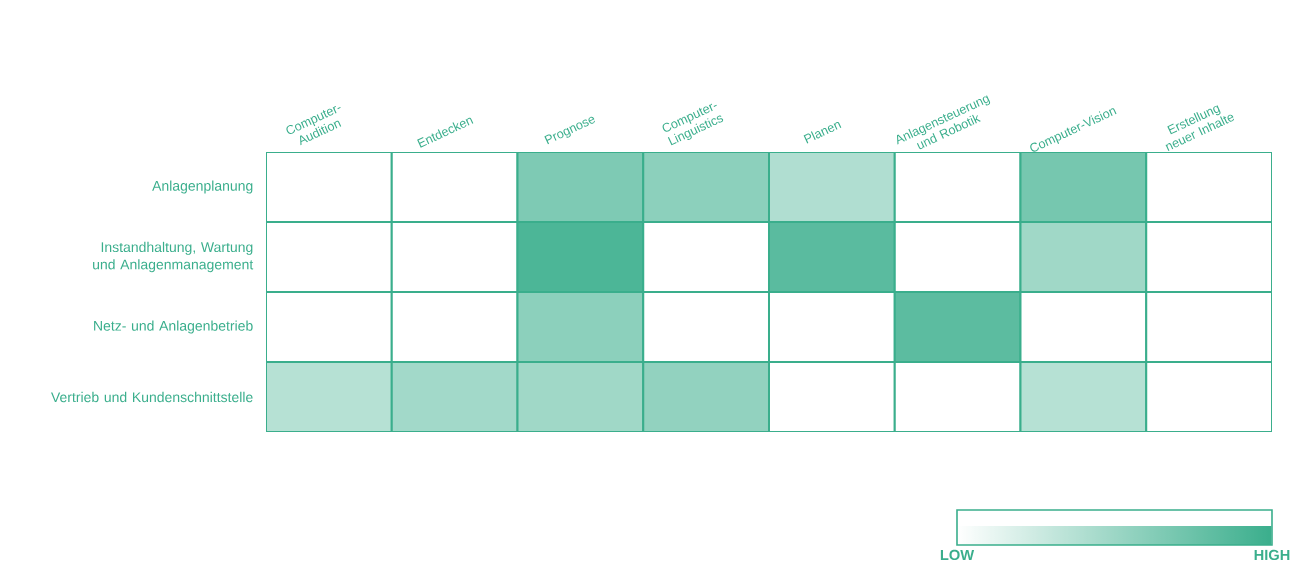 The image size is (1304, 583). I want to click on color-bar-label: HIGH, so click(1272, 555).